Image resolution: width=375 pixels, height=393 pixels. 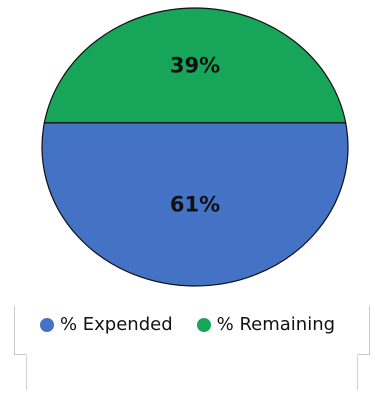 I want to click on pie-label-expended: 61%, so click(x=195, y=204).